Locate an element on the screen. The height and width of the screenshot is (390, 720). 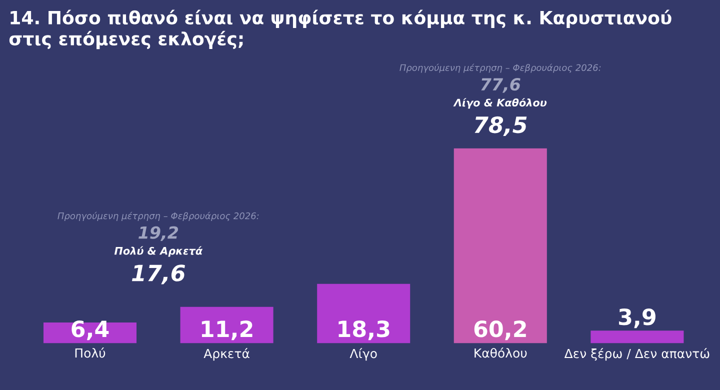
data-label: 6,4 is located at coordinates (90, 330).